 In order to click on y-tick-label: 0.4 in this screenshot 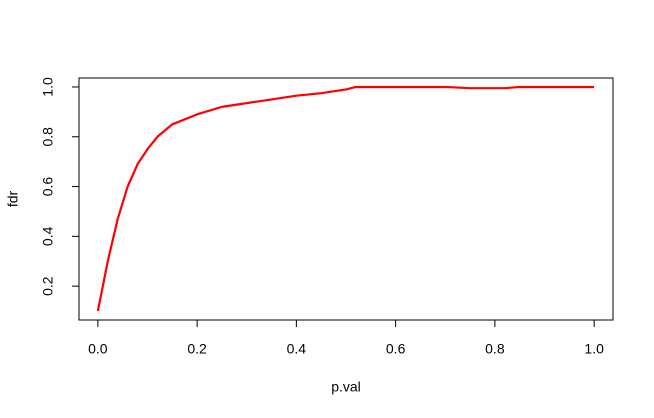, I will do `click(48, 236)`.